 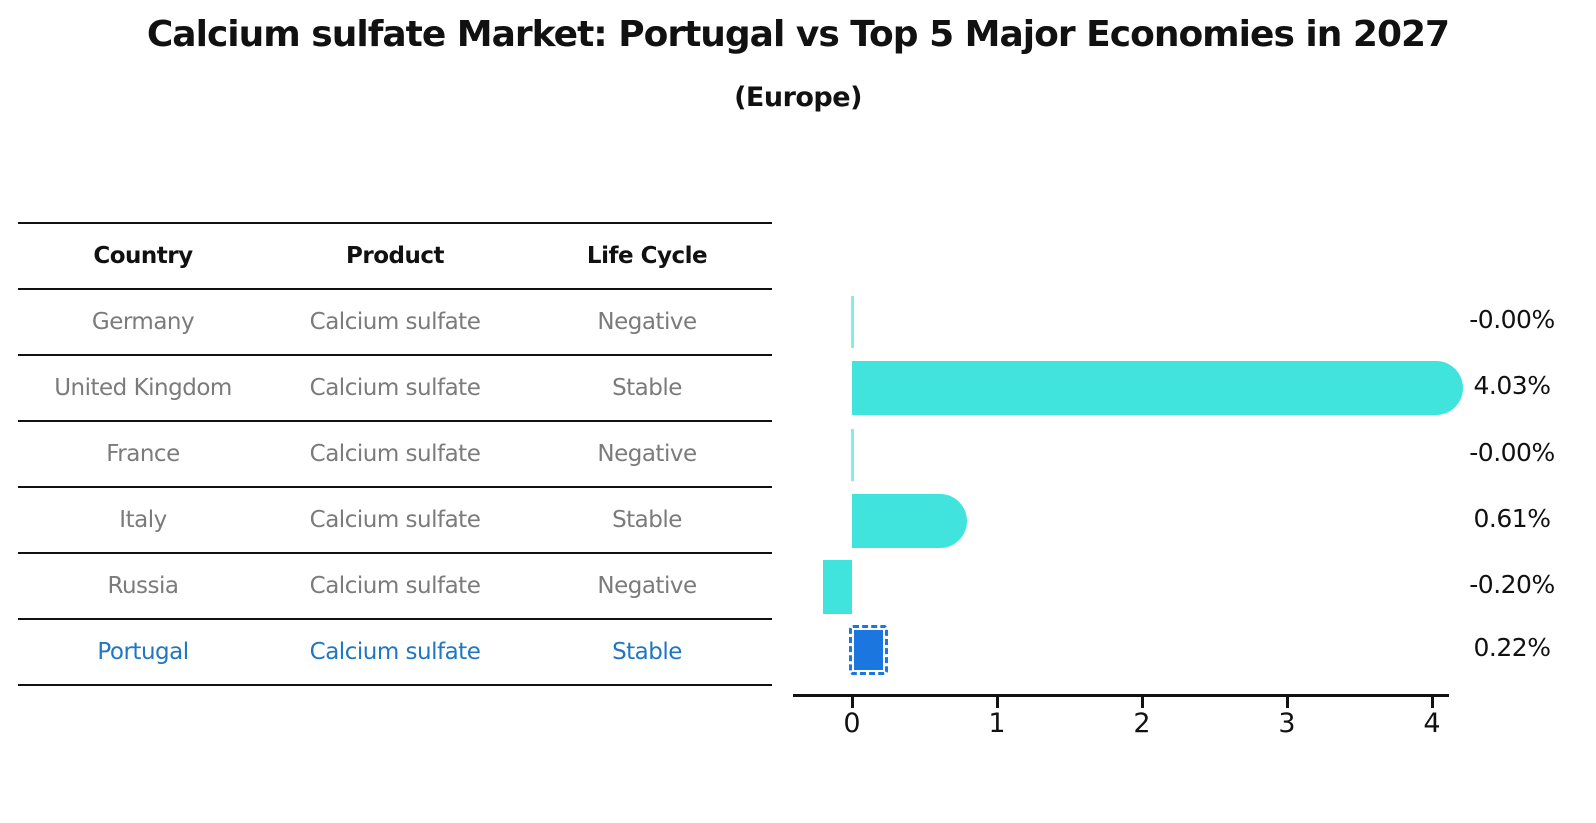 I want to click on value-label-portugal: 0.22%, so click(x=1512, y=647).